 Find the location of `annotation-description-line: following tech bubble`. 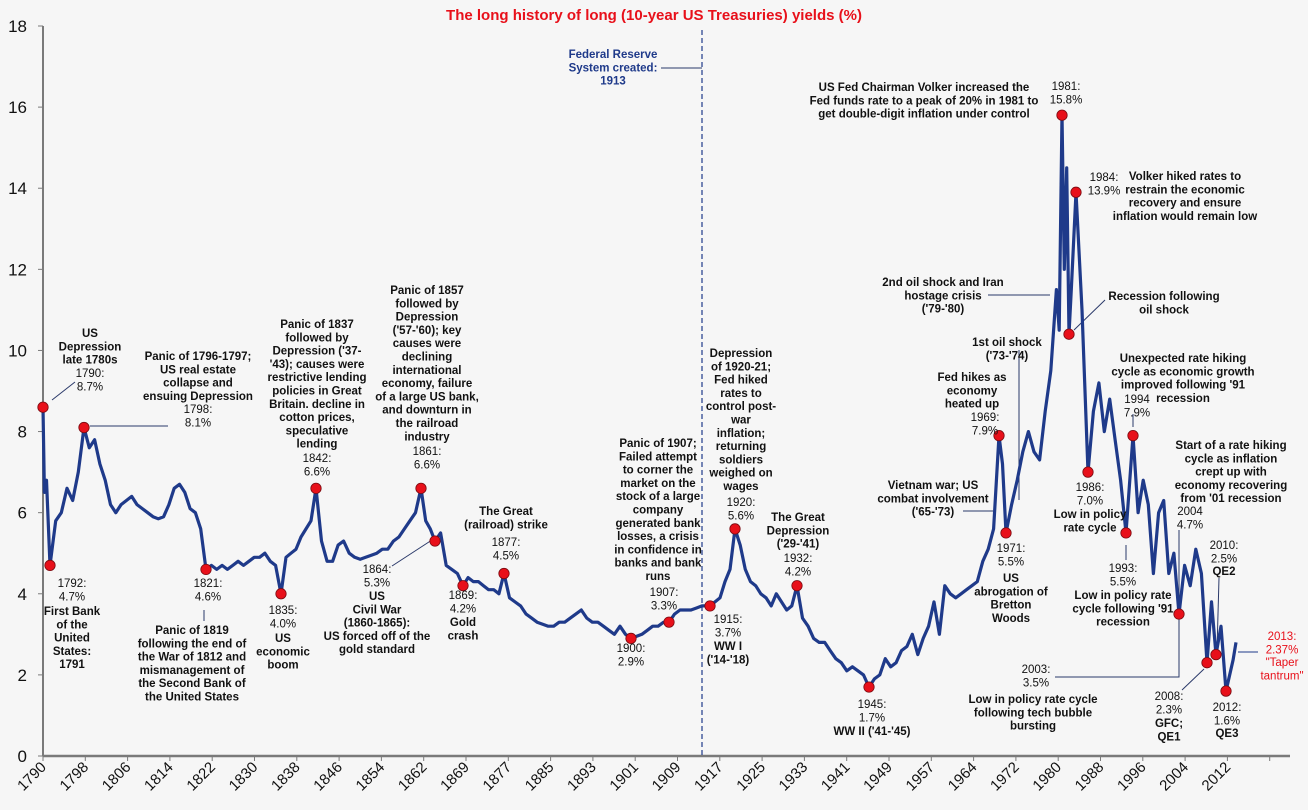

annotation-description-line: following tech bubble is located at coordinates (1033, 713).